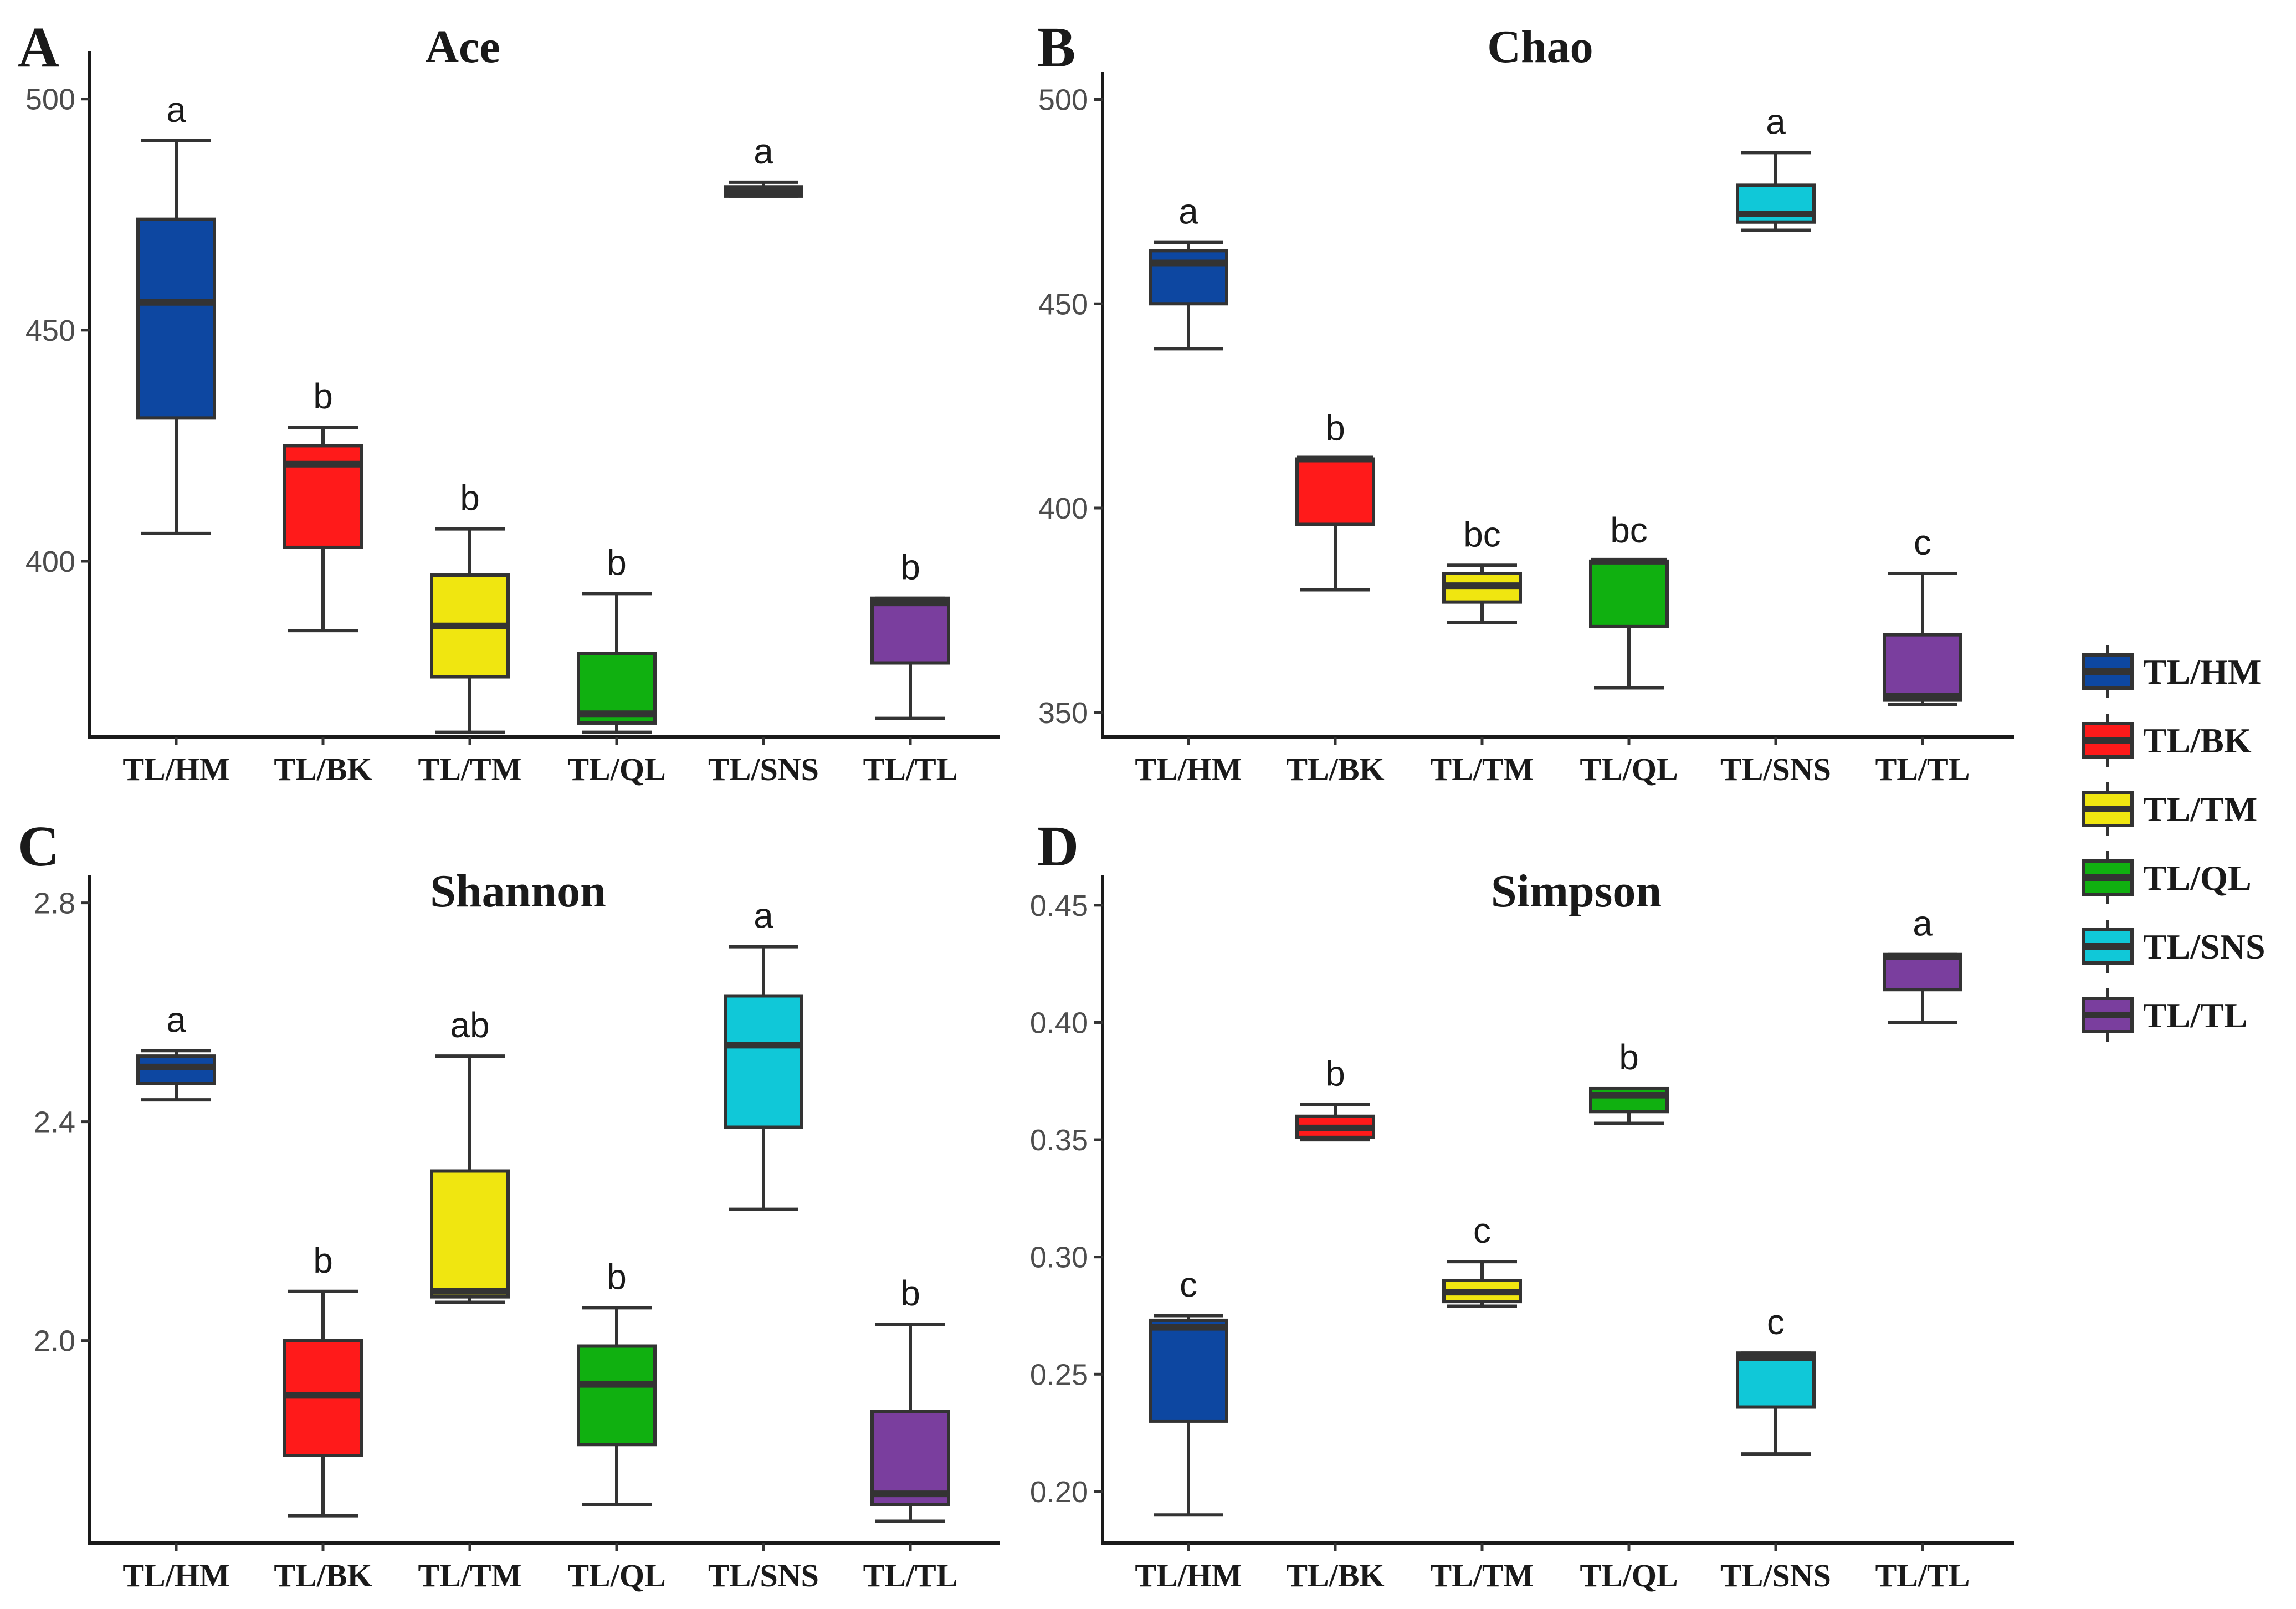 The width and height of the screenshot is (2296, 1609). Describe the element at coordinates (2197, 741) in the screenshot. I see `legend-label: TL/BK` at that location.